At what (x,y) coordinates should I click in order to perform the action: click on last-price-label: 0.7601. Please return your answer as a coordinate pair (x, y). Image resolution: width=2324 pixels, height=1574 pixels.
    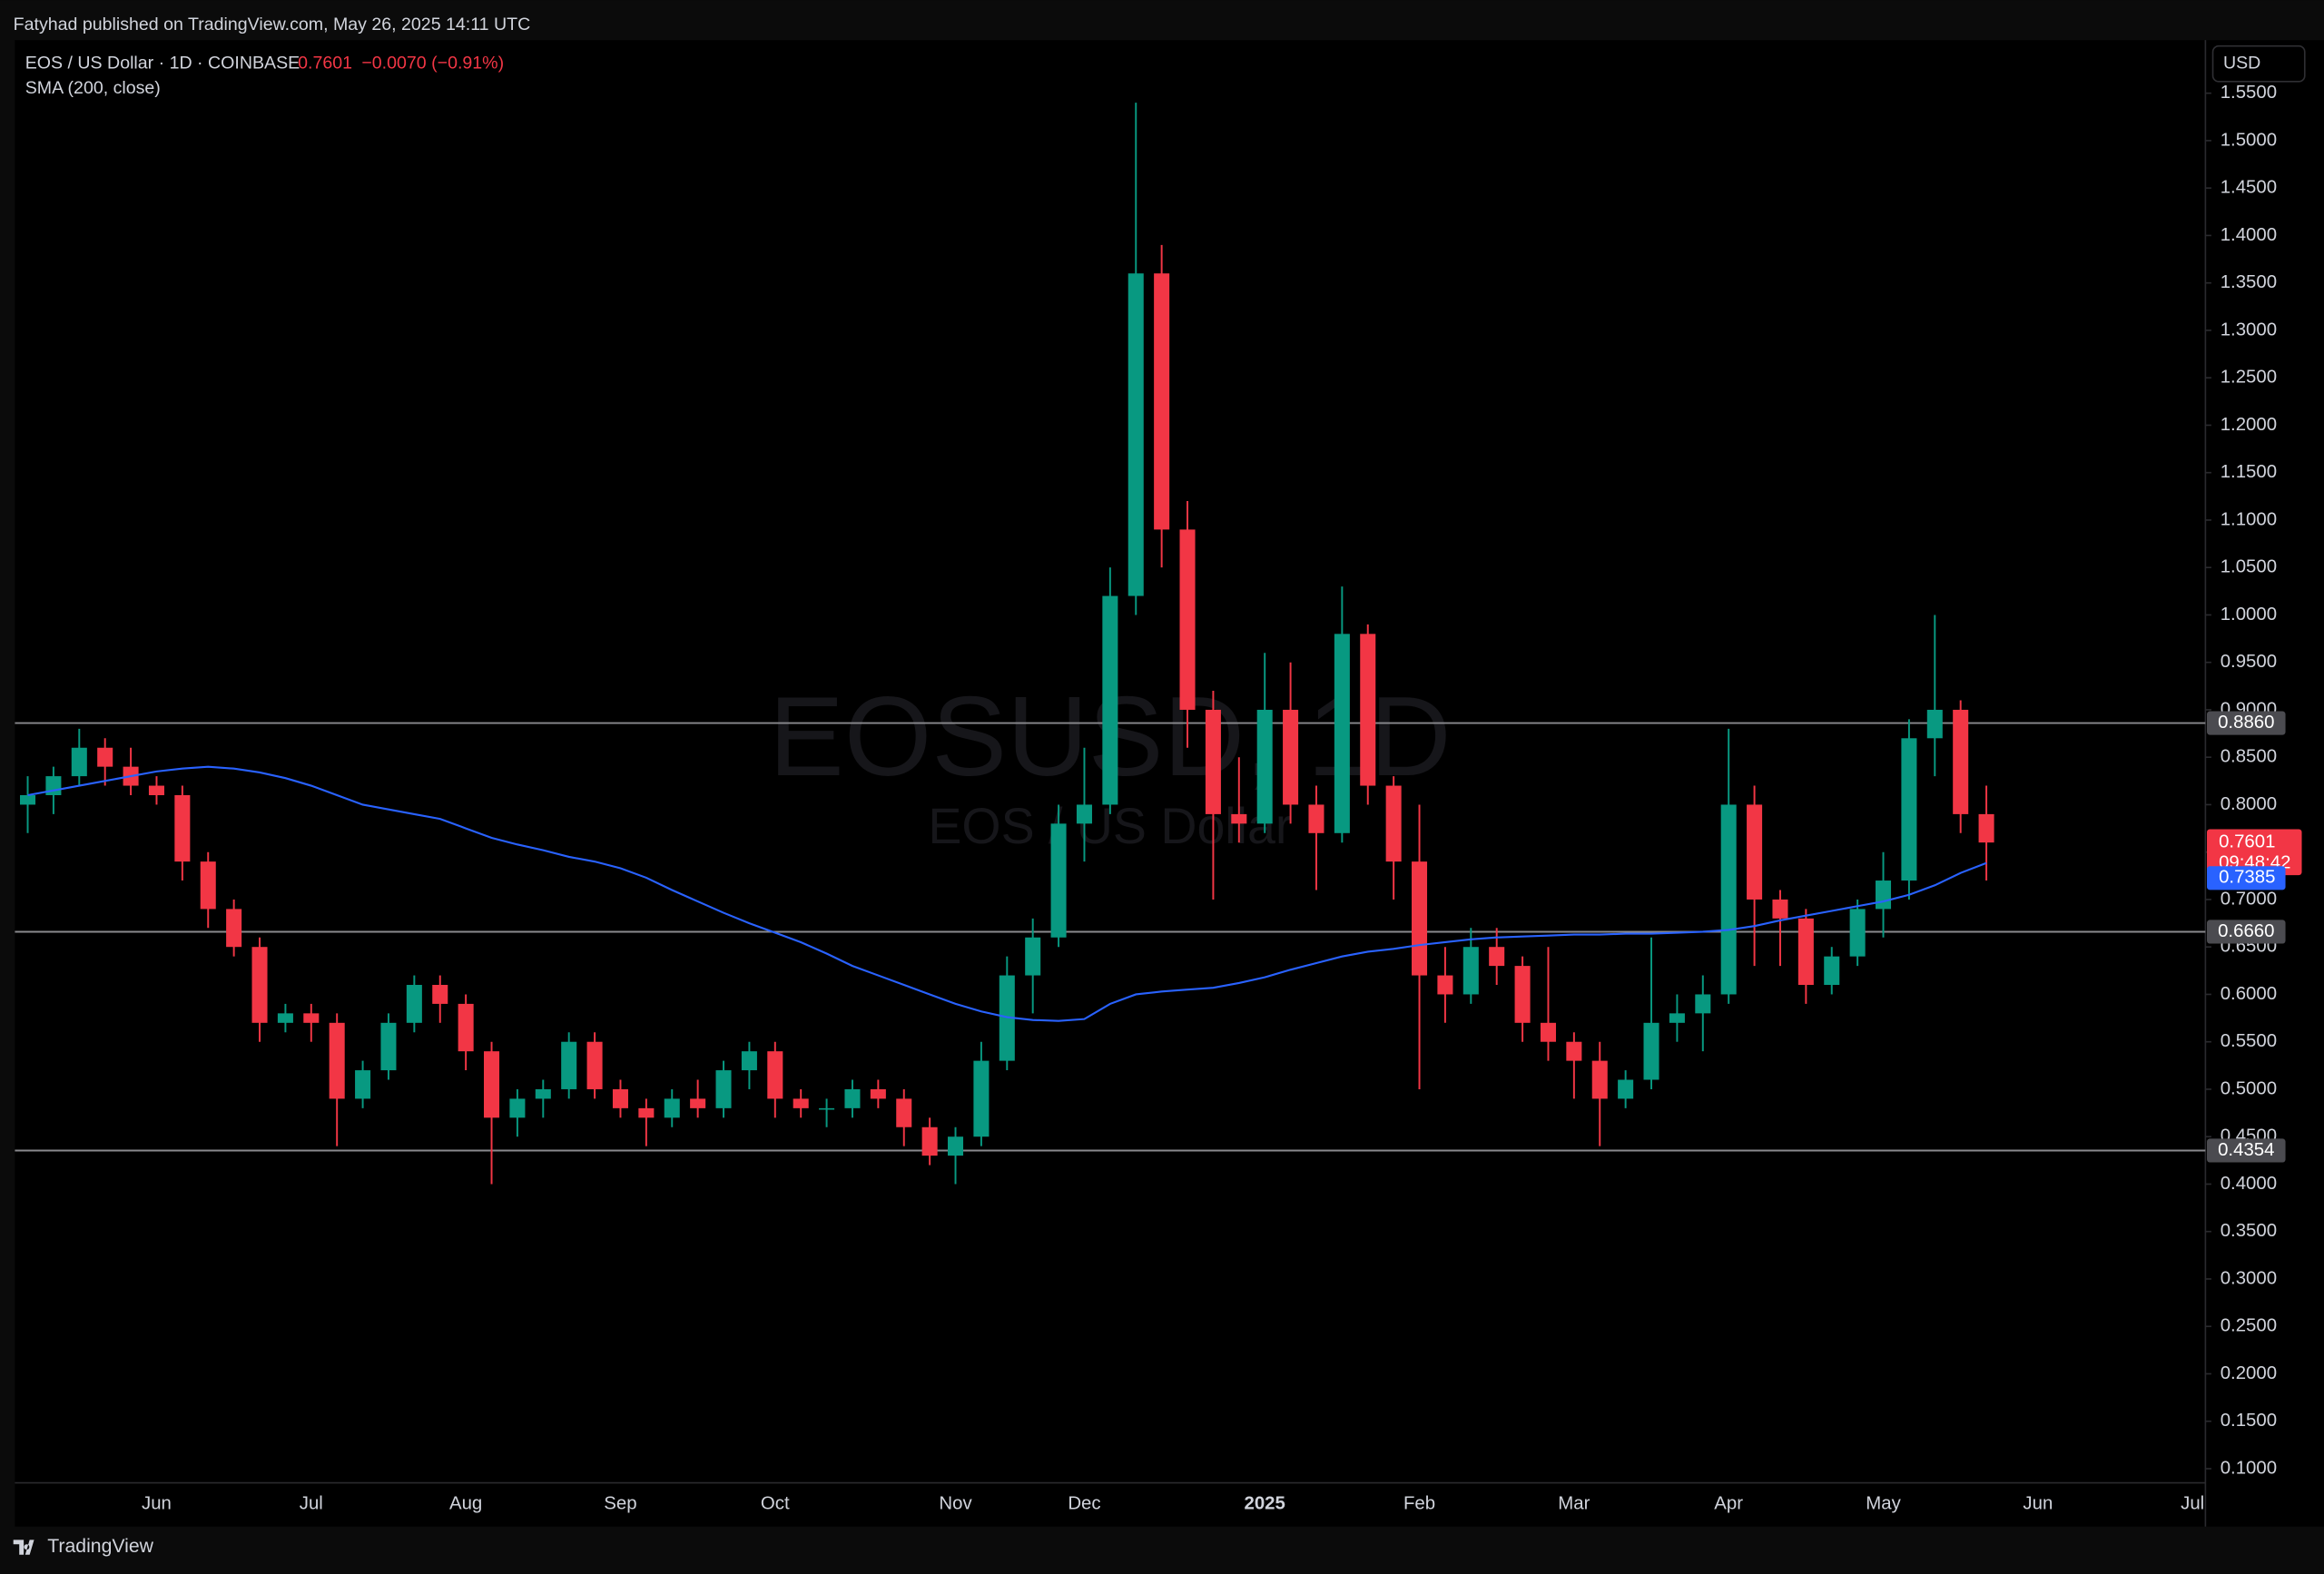
    Looking at the image, I should click on (2247, 842).